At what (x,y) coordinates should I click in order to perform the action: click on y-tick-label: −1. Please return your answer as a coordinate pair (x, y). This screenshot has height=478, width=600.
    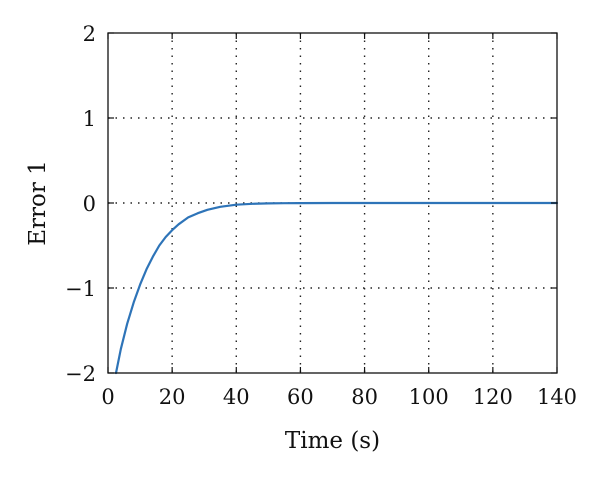
    Looking at the image, I should click on (80, 289).